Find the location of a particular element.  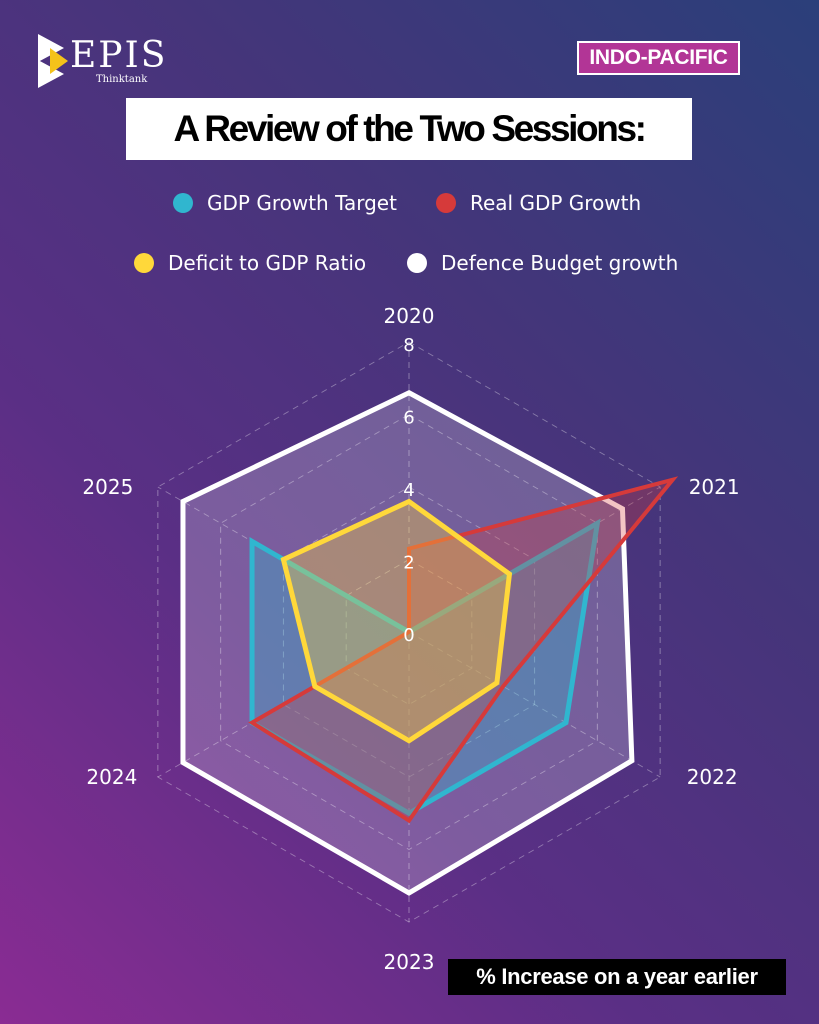

legend-deficit: Deficit to GDP Ratio is located at coordinates (250, 263).